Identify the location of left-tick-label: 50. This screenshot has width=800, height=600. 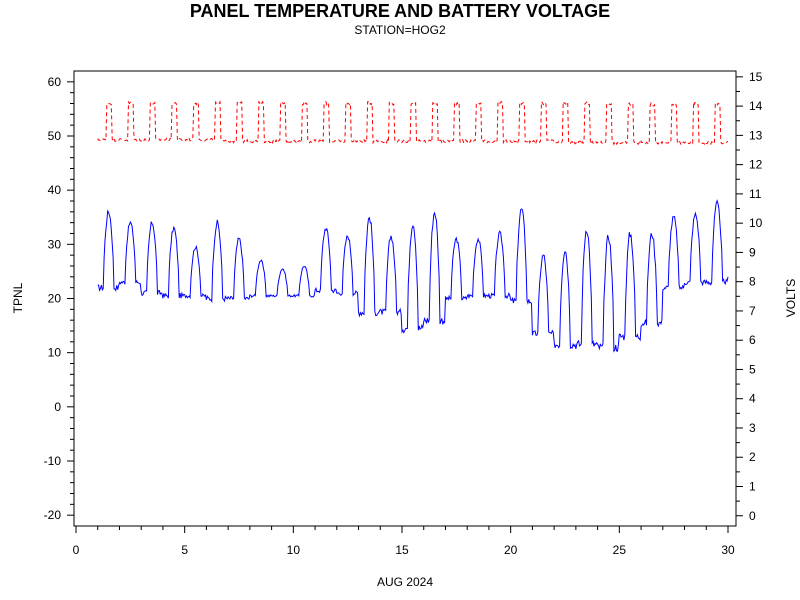
(55, 136).